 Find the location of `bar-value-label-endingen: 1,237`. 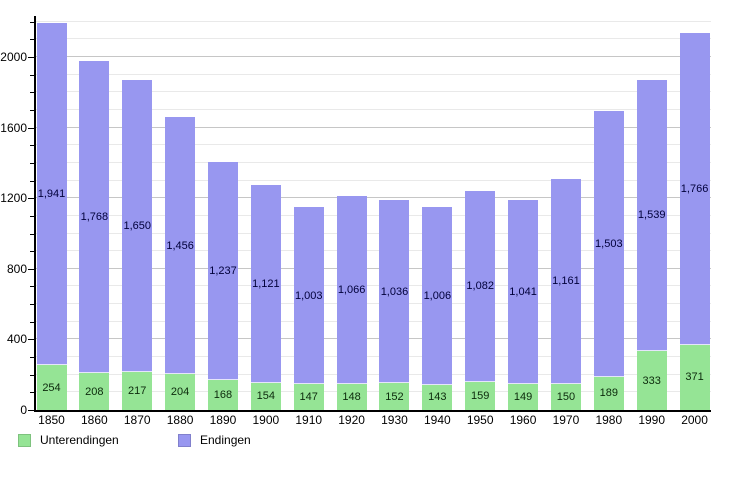

bar-value-label-endingen: 1,237 is located at coordinates (223, 271).